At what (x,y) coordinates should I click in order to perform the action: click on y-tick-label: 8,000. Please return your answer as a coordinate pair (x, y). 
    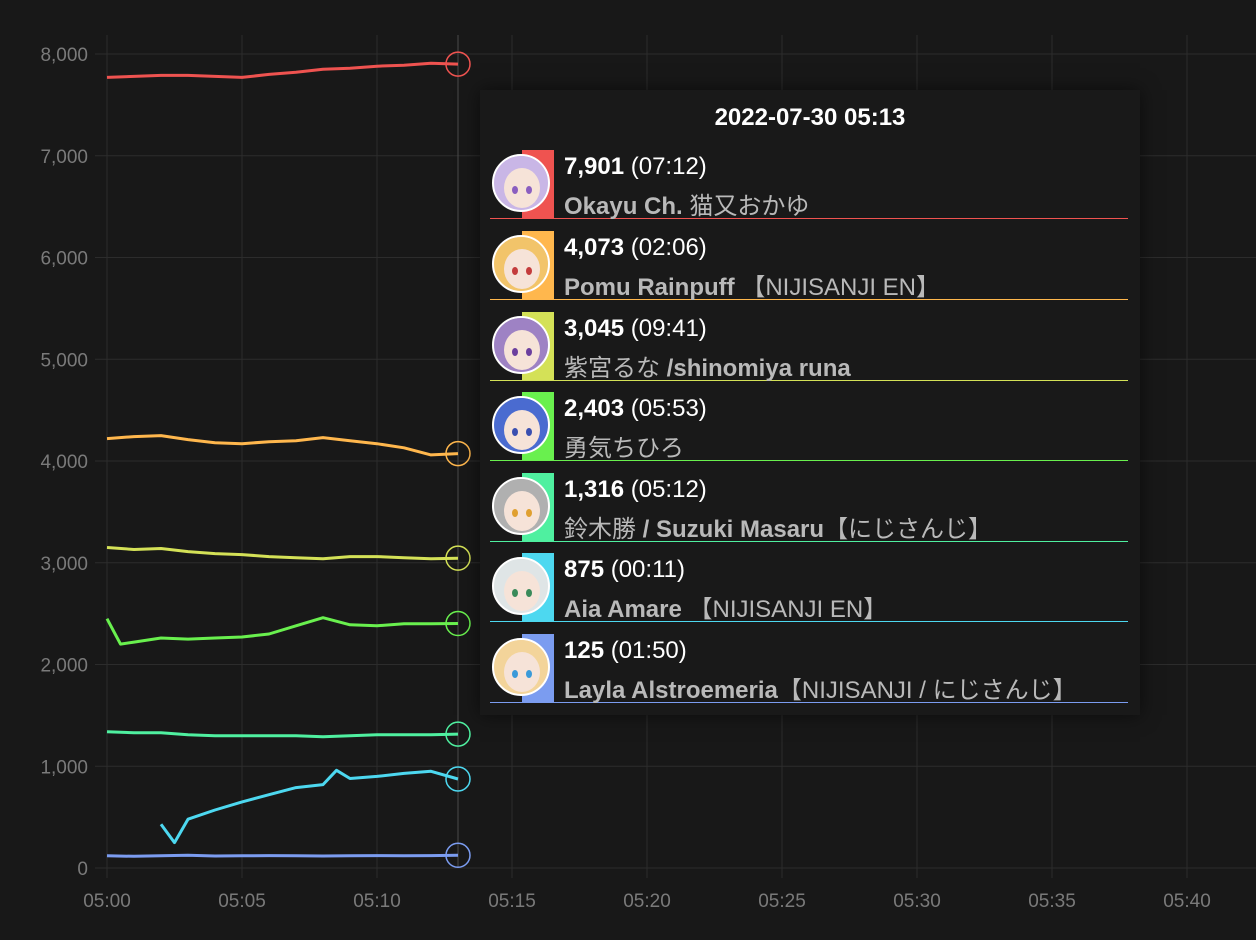
    Looking at the image, I should click on (64, 55).